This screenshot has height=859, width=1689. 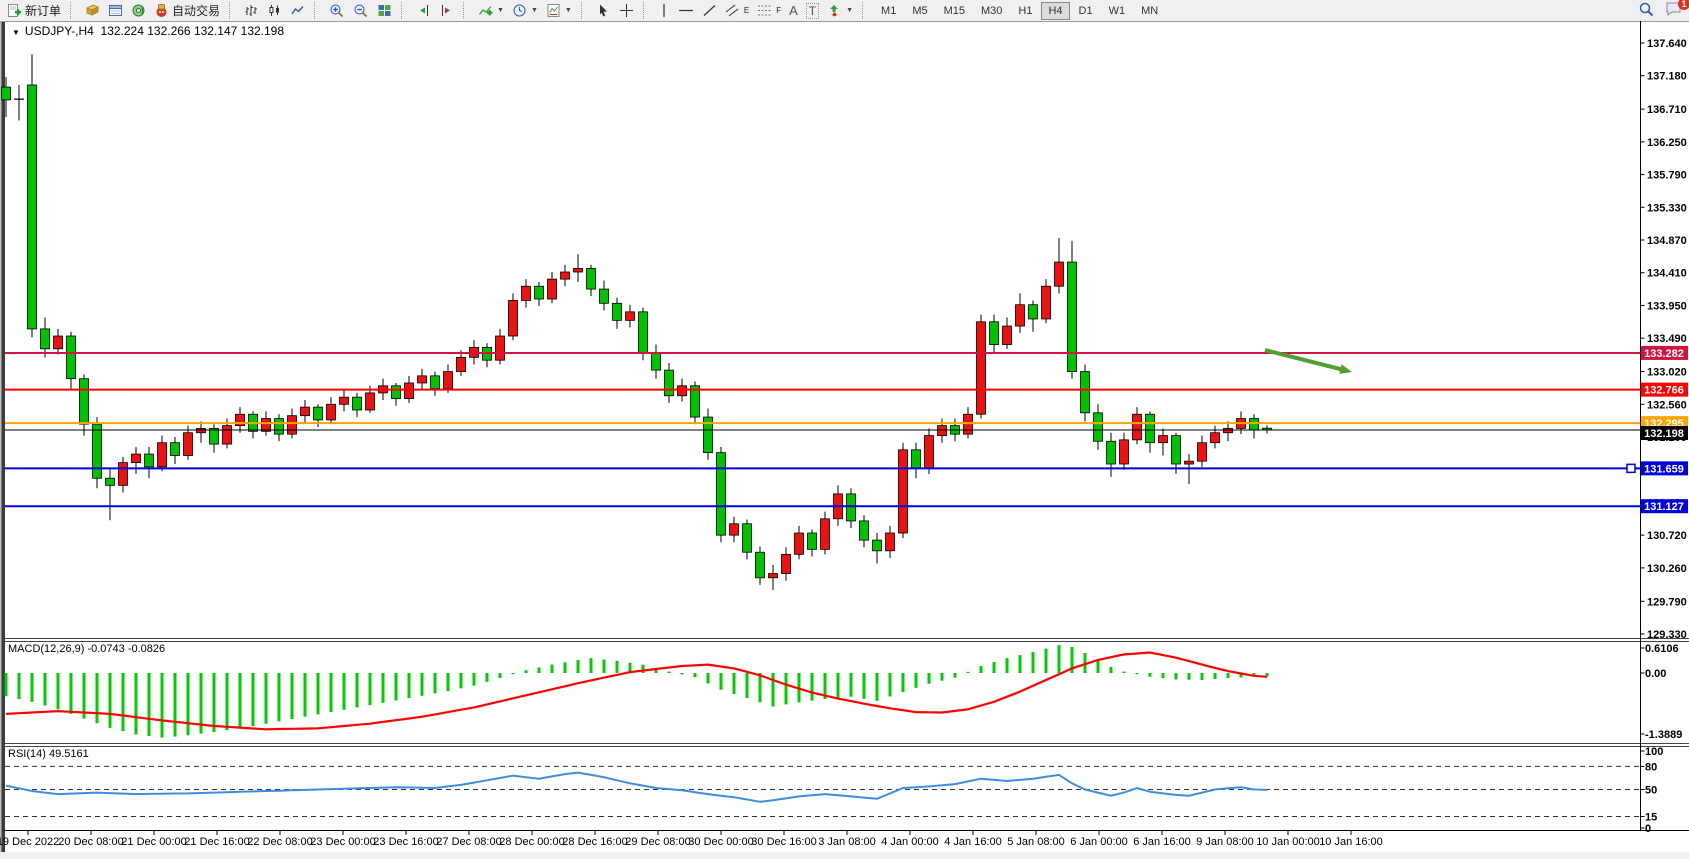 I want to click on rsi-axis-label: 50, so click(x=1651, y=791).